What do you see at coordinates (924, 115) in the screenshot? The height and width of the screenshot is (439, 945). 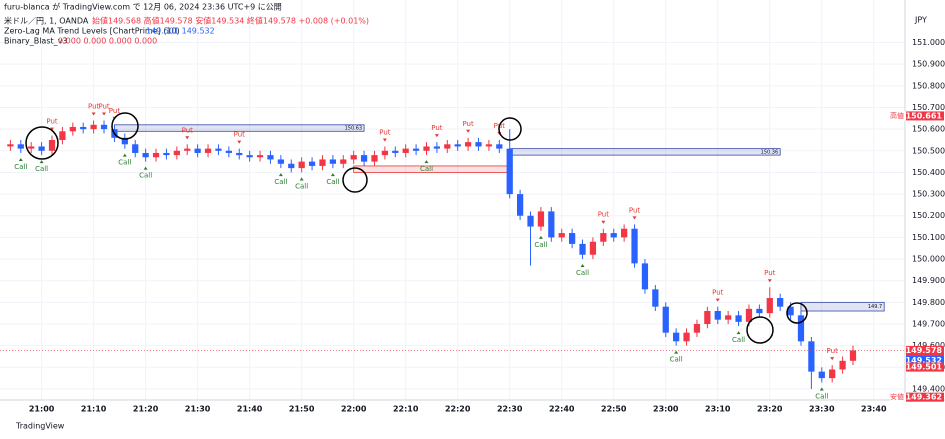 I see `price-tag-value: 150.661` at bounding box center [924, 115].